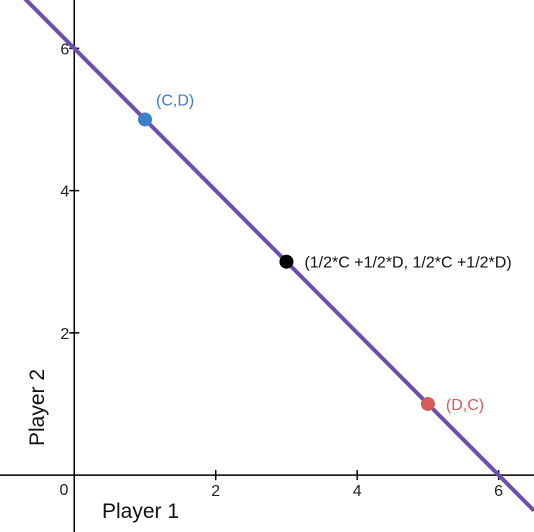 The width and height of the screenshot is (534, 532). Describe the element at coordinates (64, 334) in the screenshot. I see `y-tick-label: 2` at that location.